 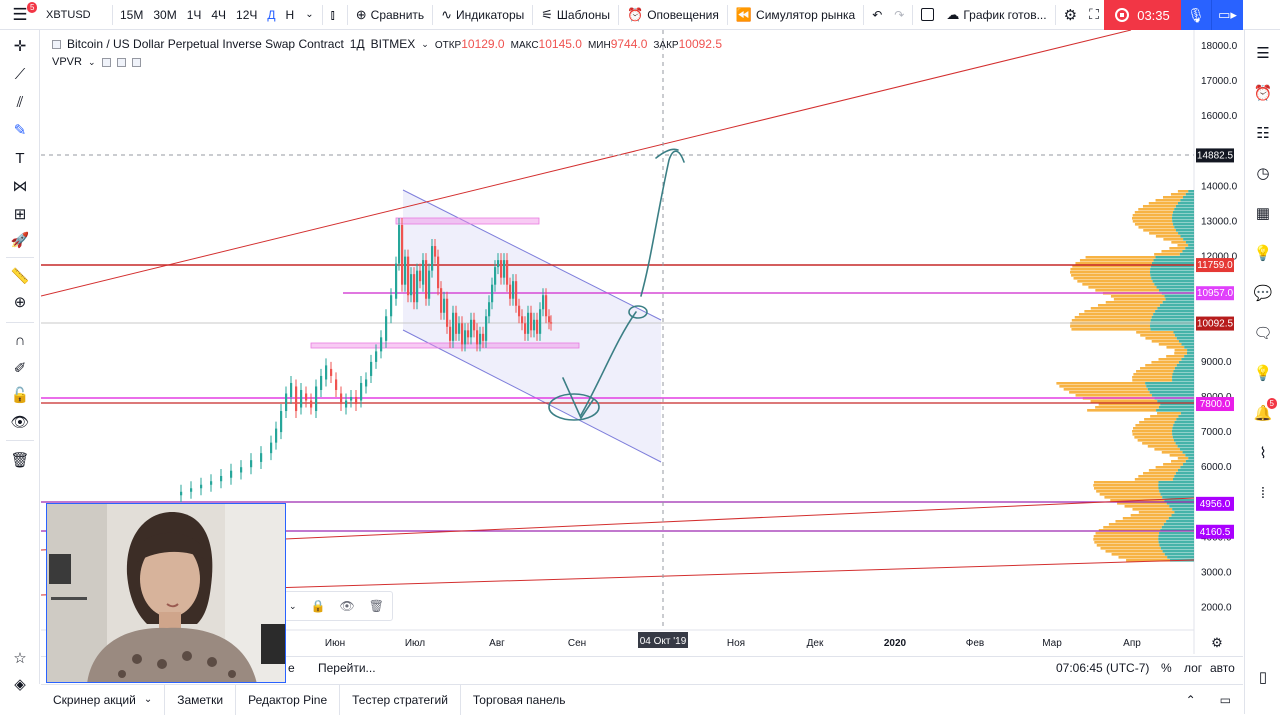 I want to click on ideas-icon: 💡, so click(x=1263, y=253).